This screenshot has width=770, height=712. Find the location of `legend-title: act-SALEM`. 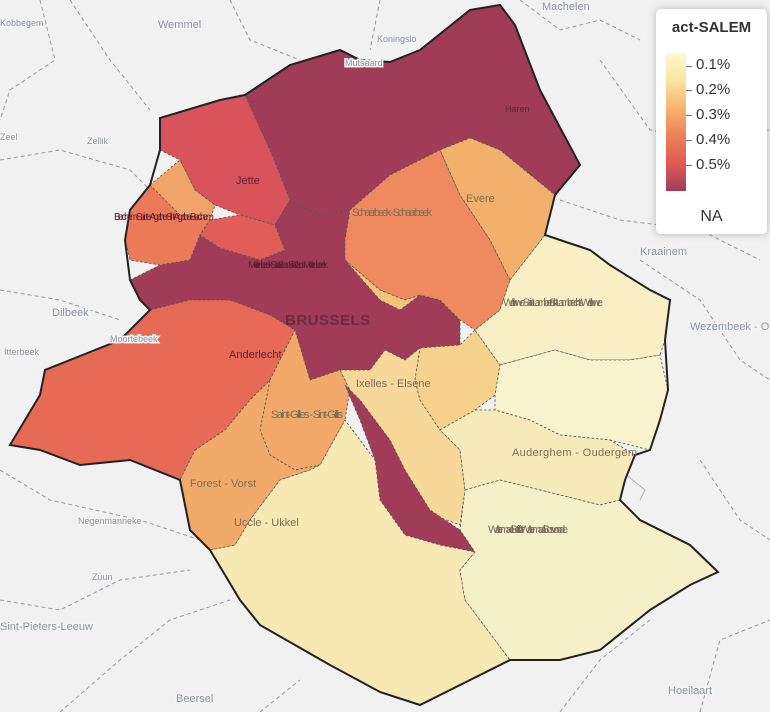

legend-title: act-SALEM is located at coordinates (711, 27).